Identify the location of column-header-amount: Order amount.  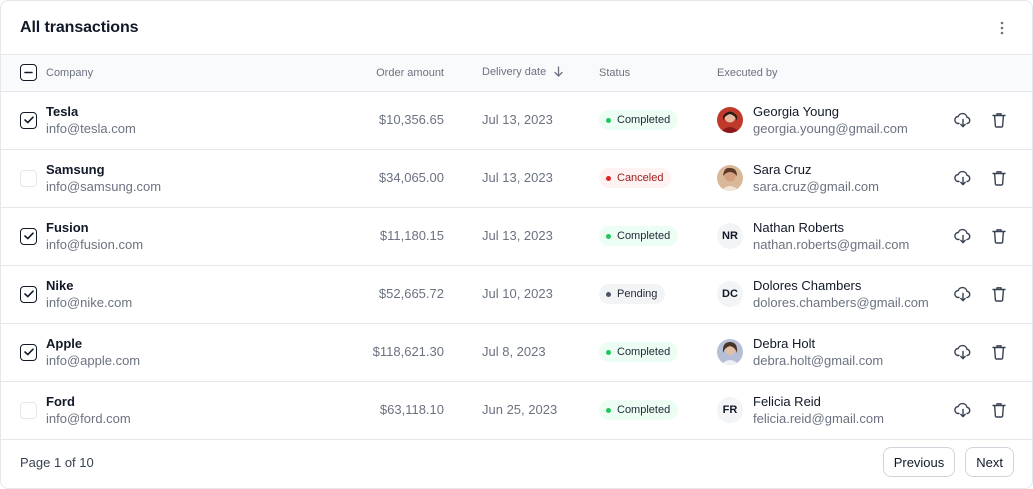
(410, 72).